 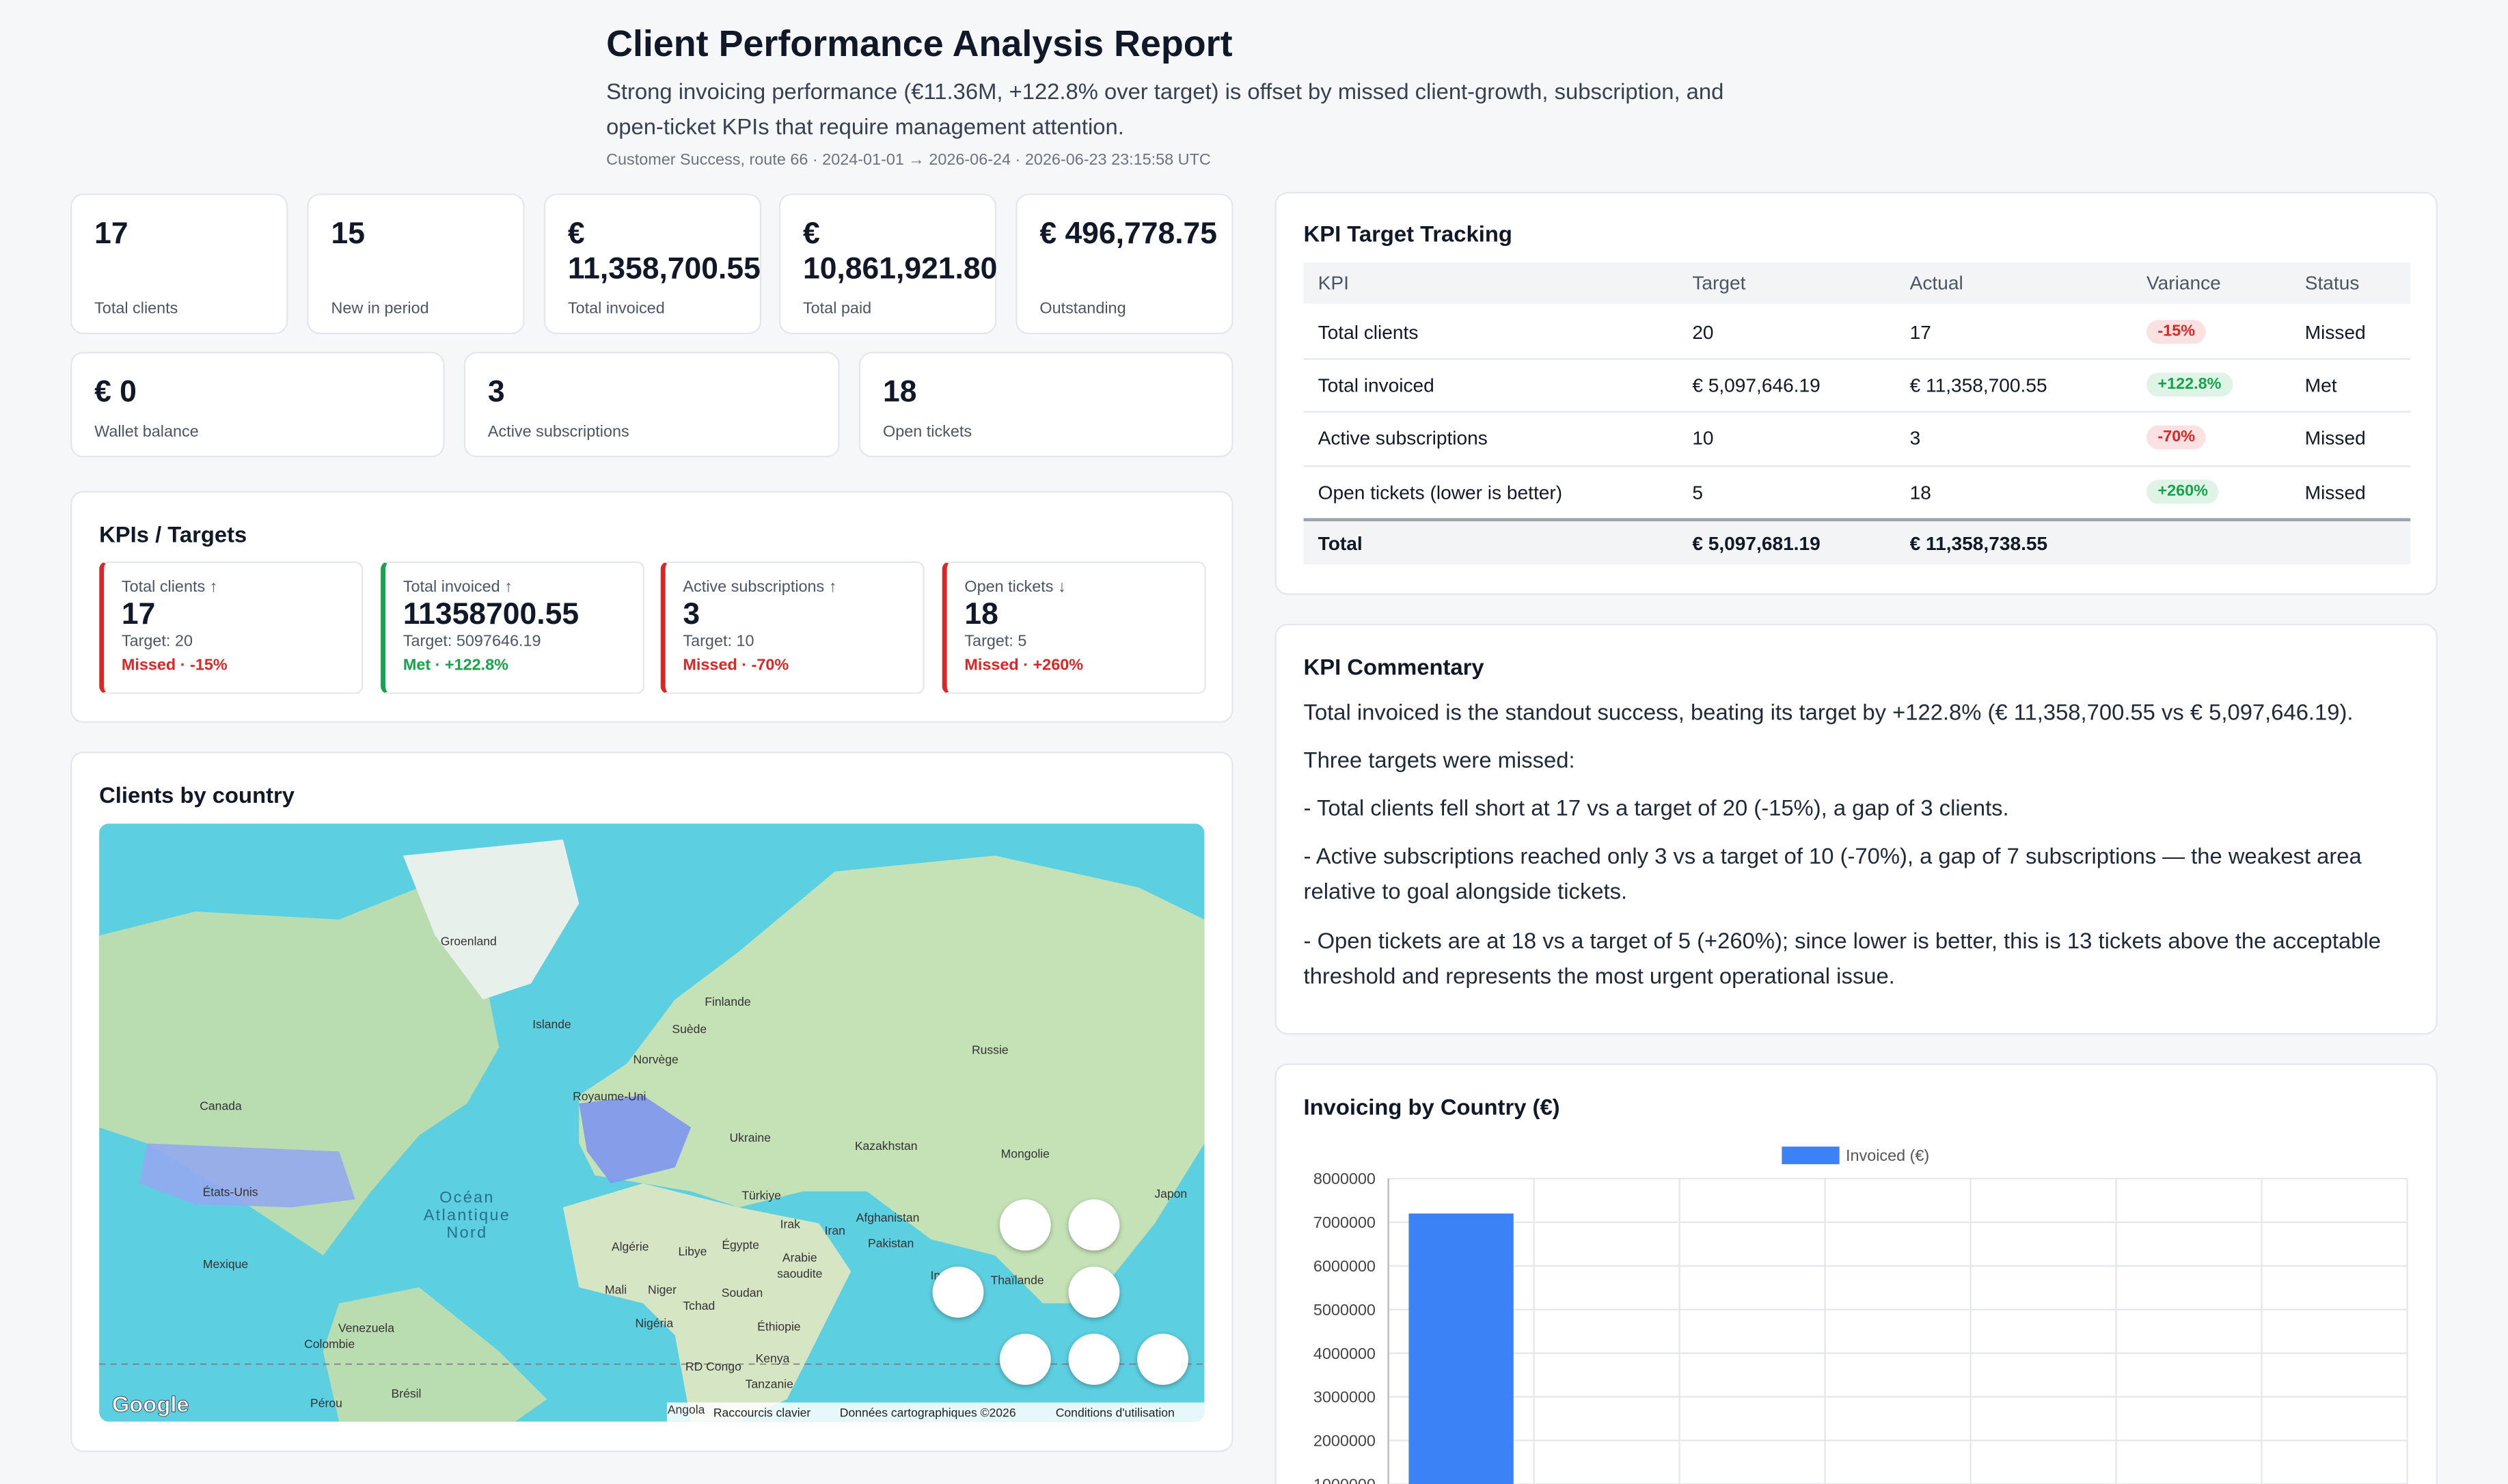 I want to click on pan-left, so click(x=958, y=1292).